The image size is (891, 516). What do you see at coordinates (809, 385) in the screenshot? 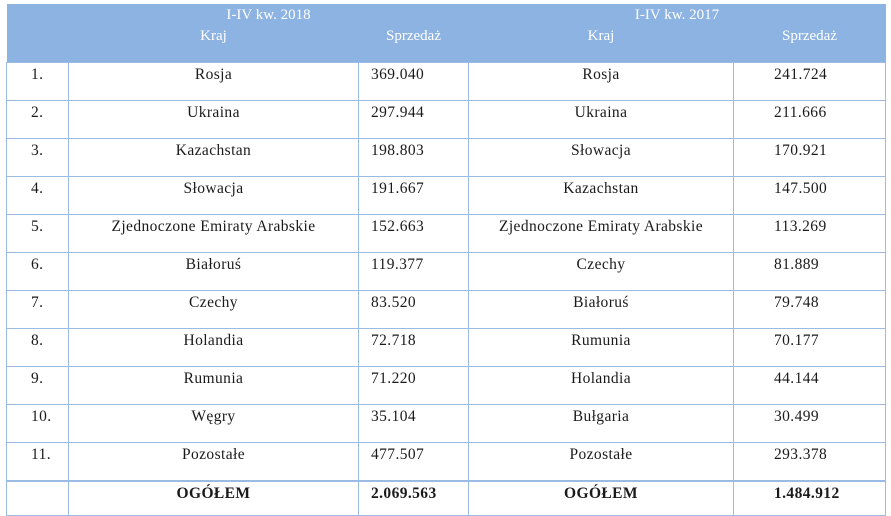
I see `sales-2017: 44.144` at bounding box center [809, 385].